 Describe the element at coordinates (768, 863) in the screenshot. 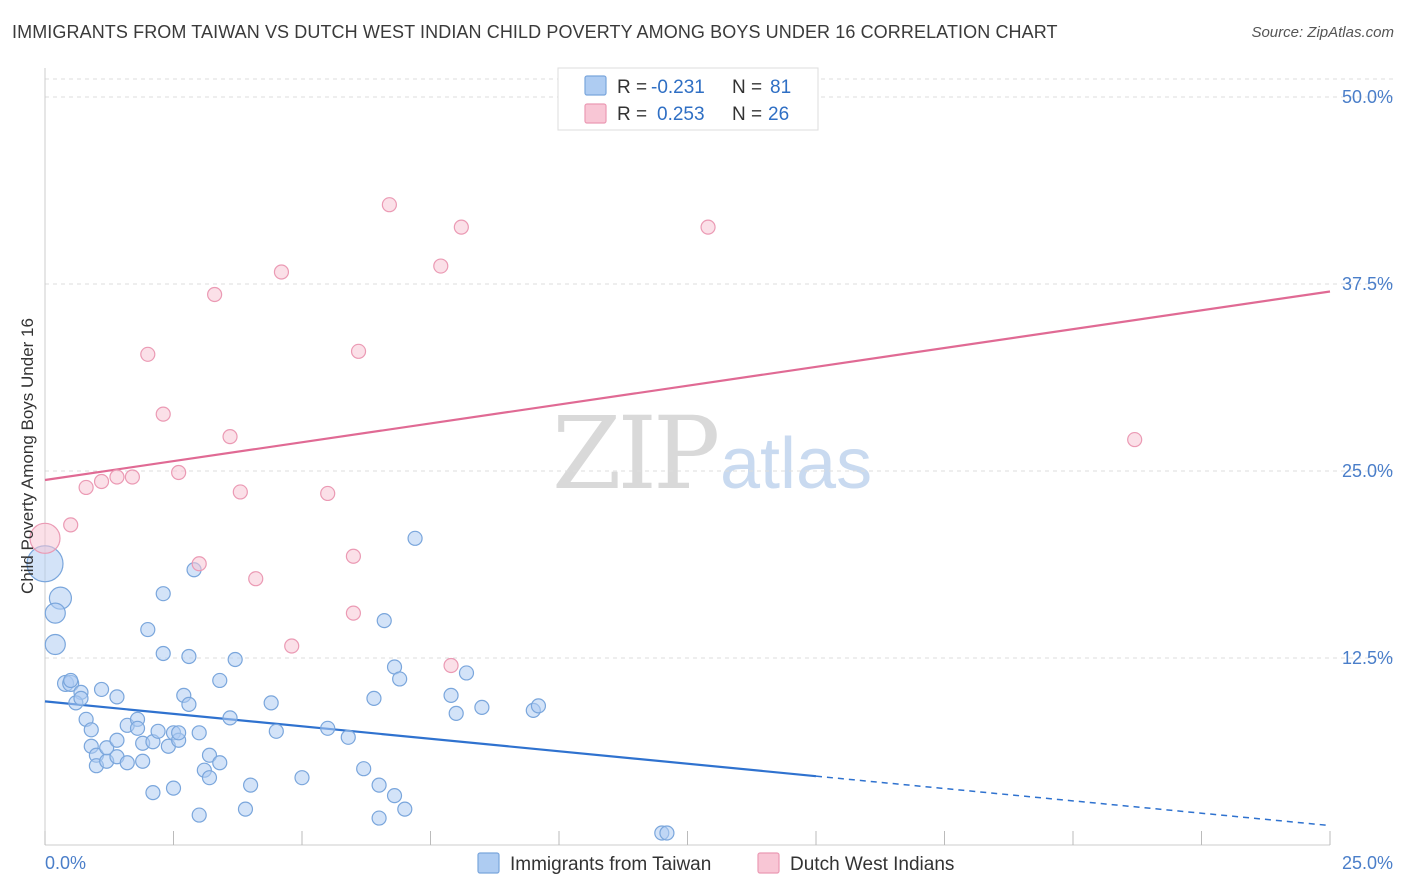

I see `bottom-legend-swatch-dutch` at that location.